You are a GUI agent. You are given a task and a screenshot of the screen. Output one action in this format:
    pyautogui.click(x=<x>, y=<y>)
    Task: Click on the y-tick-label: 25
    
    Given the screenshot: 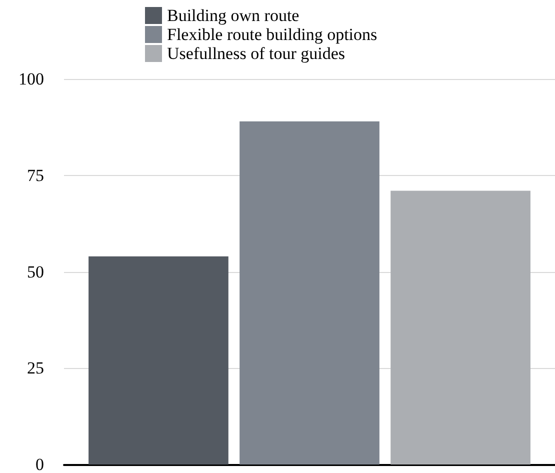 What is the action you would take?
    pyautogui.click(x=35, y=368)
    